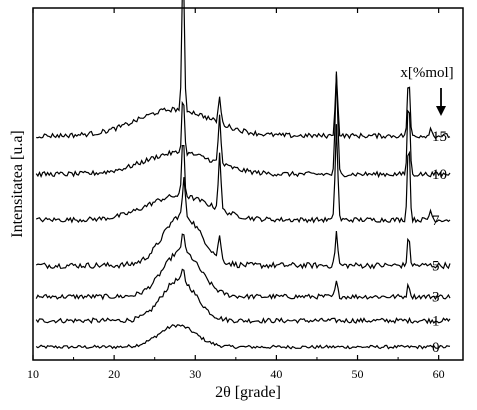 This screenshot has width=477, height=410. Describe the element at coordinates (436, 348) in the screenshot. I see `series-label-0: 0` at that location.